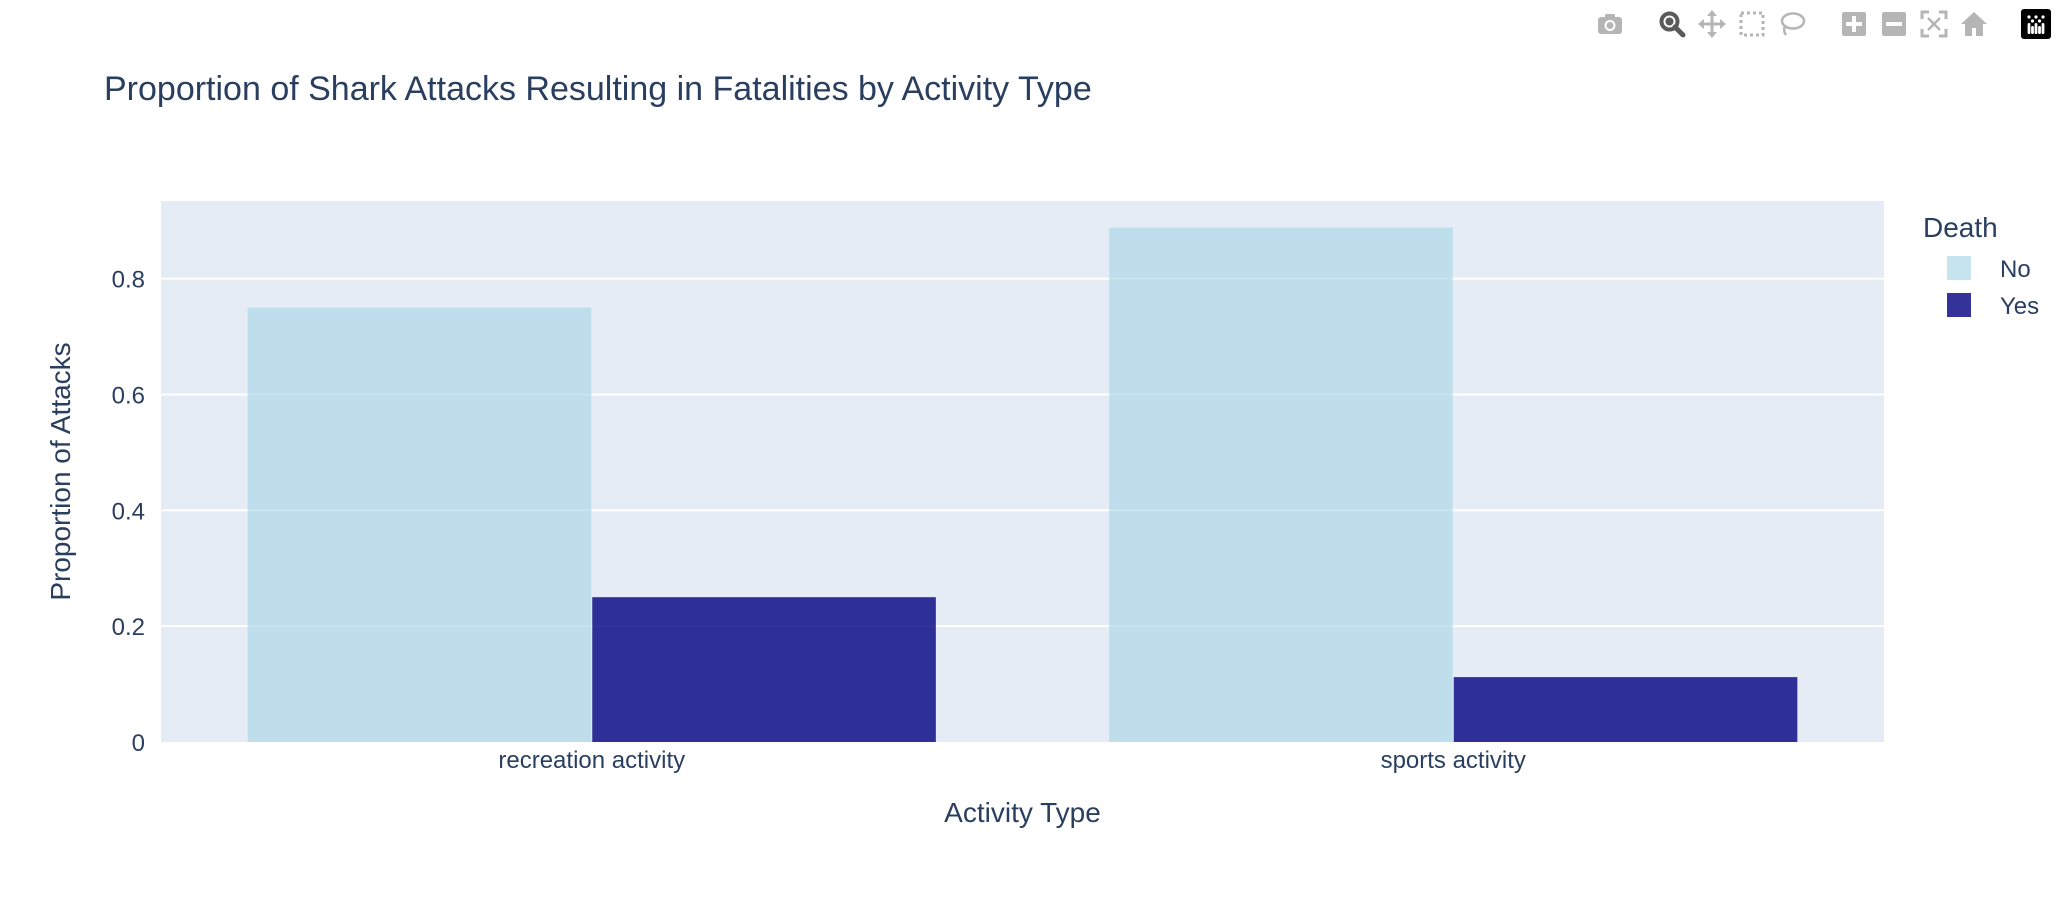 The width and height of the screenshot is (2066, 900). Describe the element at coordinates (1672, 24) in the screenshot. I see `zoom-icon` at that location.